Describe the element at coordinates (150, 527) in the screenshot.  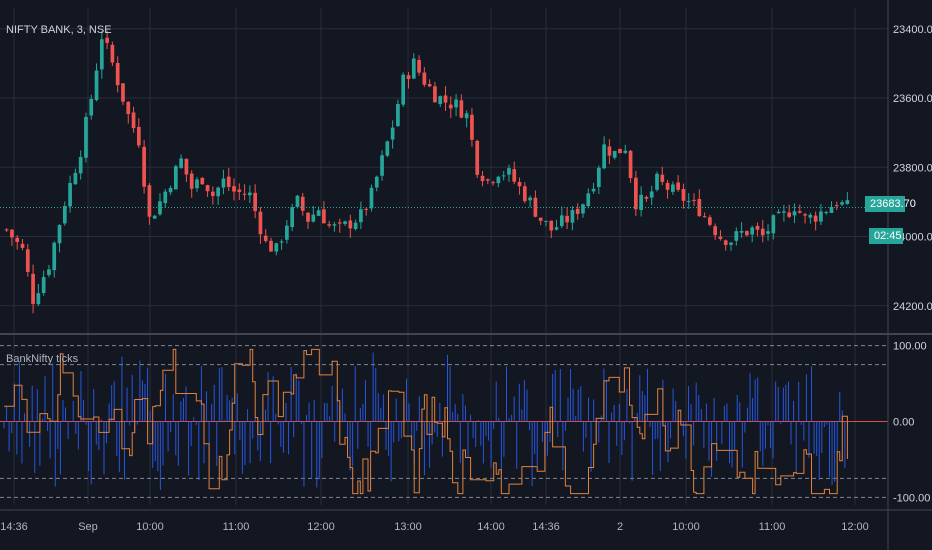
I see `time-axis-label: 10:00` at that location.